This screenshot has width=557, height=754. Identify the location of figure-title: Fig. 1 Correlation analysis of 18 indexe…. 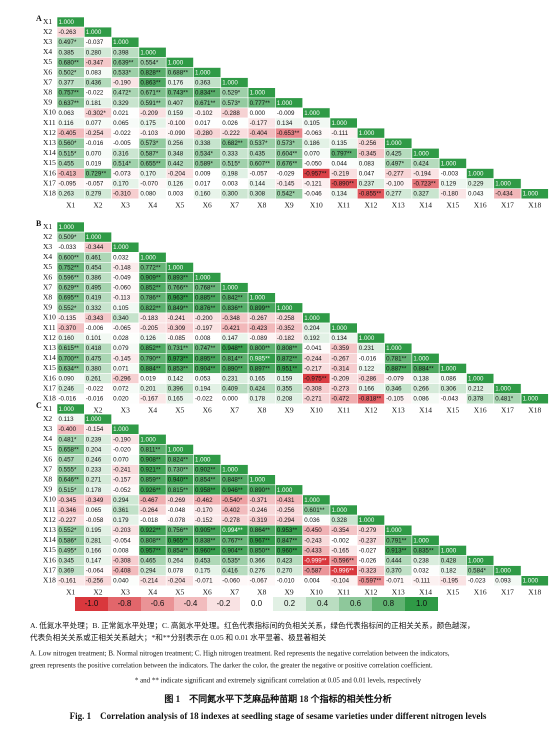
(278, 716).